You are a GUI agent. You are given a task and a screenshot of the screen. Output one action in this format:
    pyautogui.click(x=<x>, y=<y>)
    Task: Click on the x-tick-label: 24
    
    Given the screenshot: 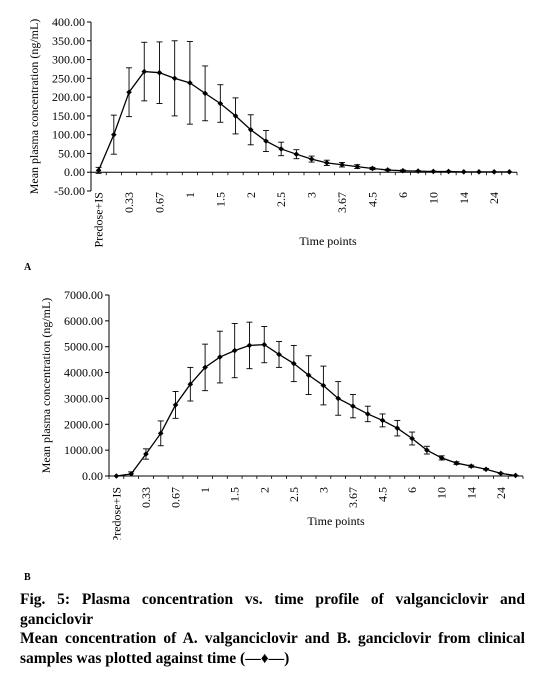 What is the action you would take?
    pyautogui.click(x=494, y=198)
    